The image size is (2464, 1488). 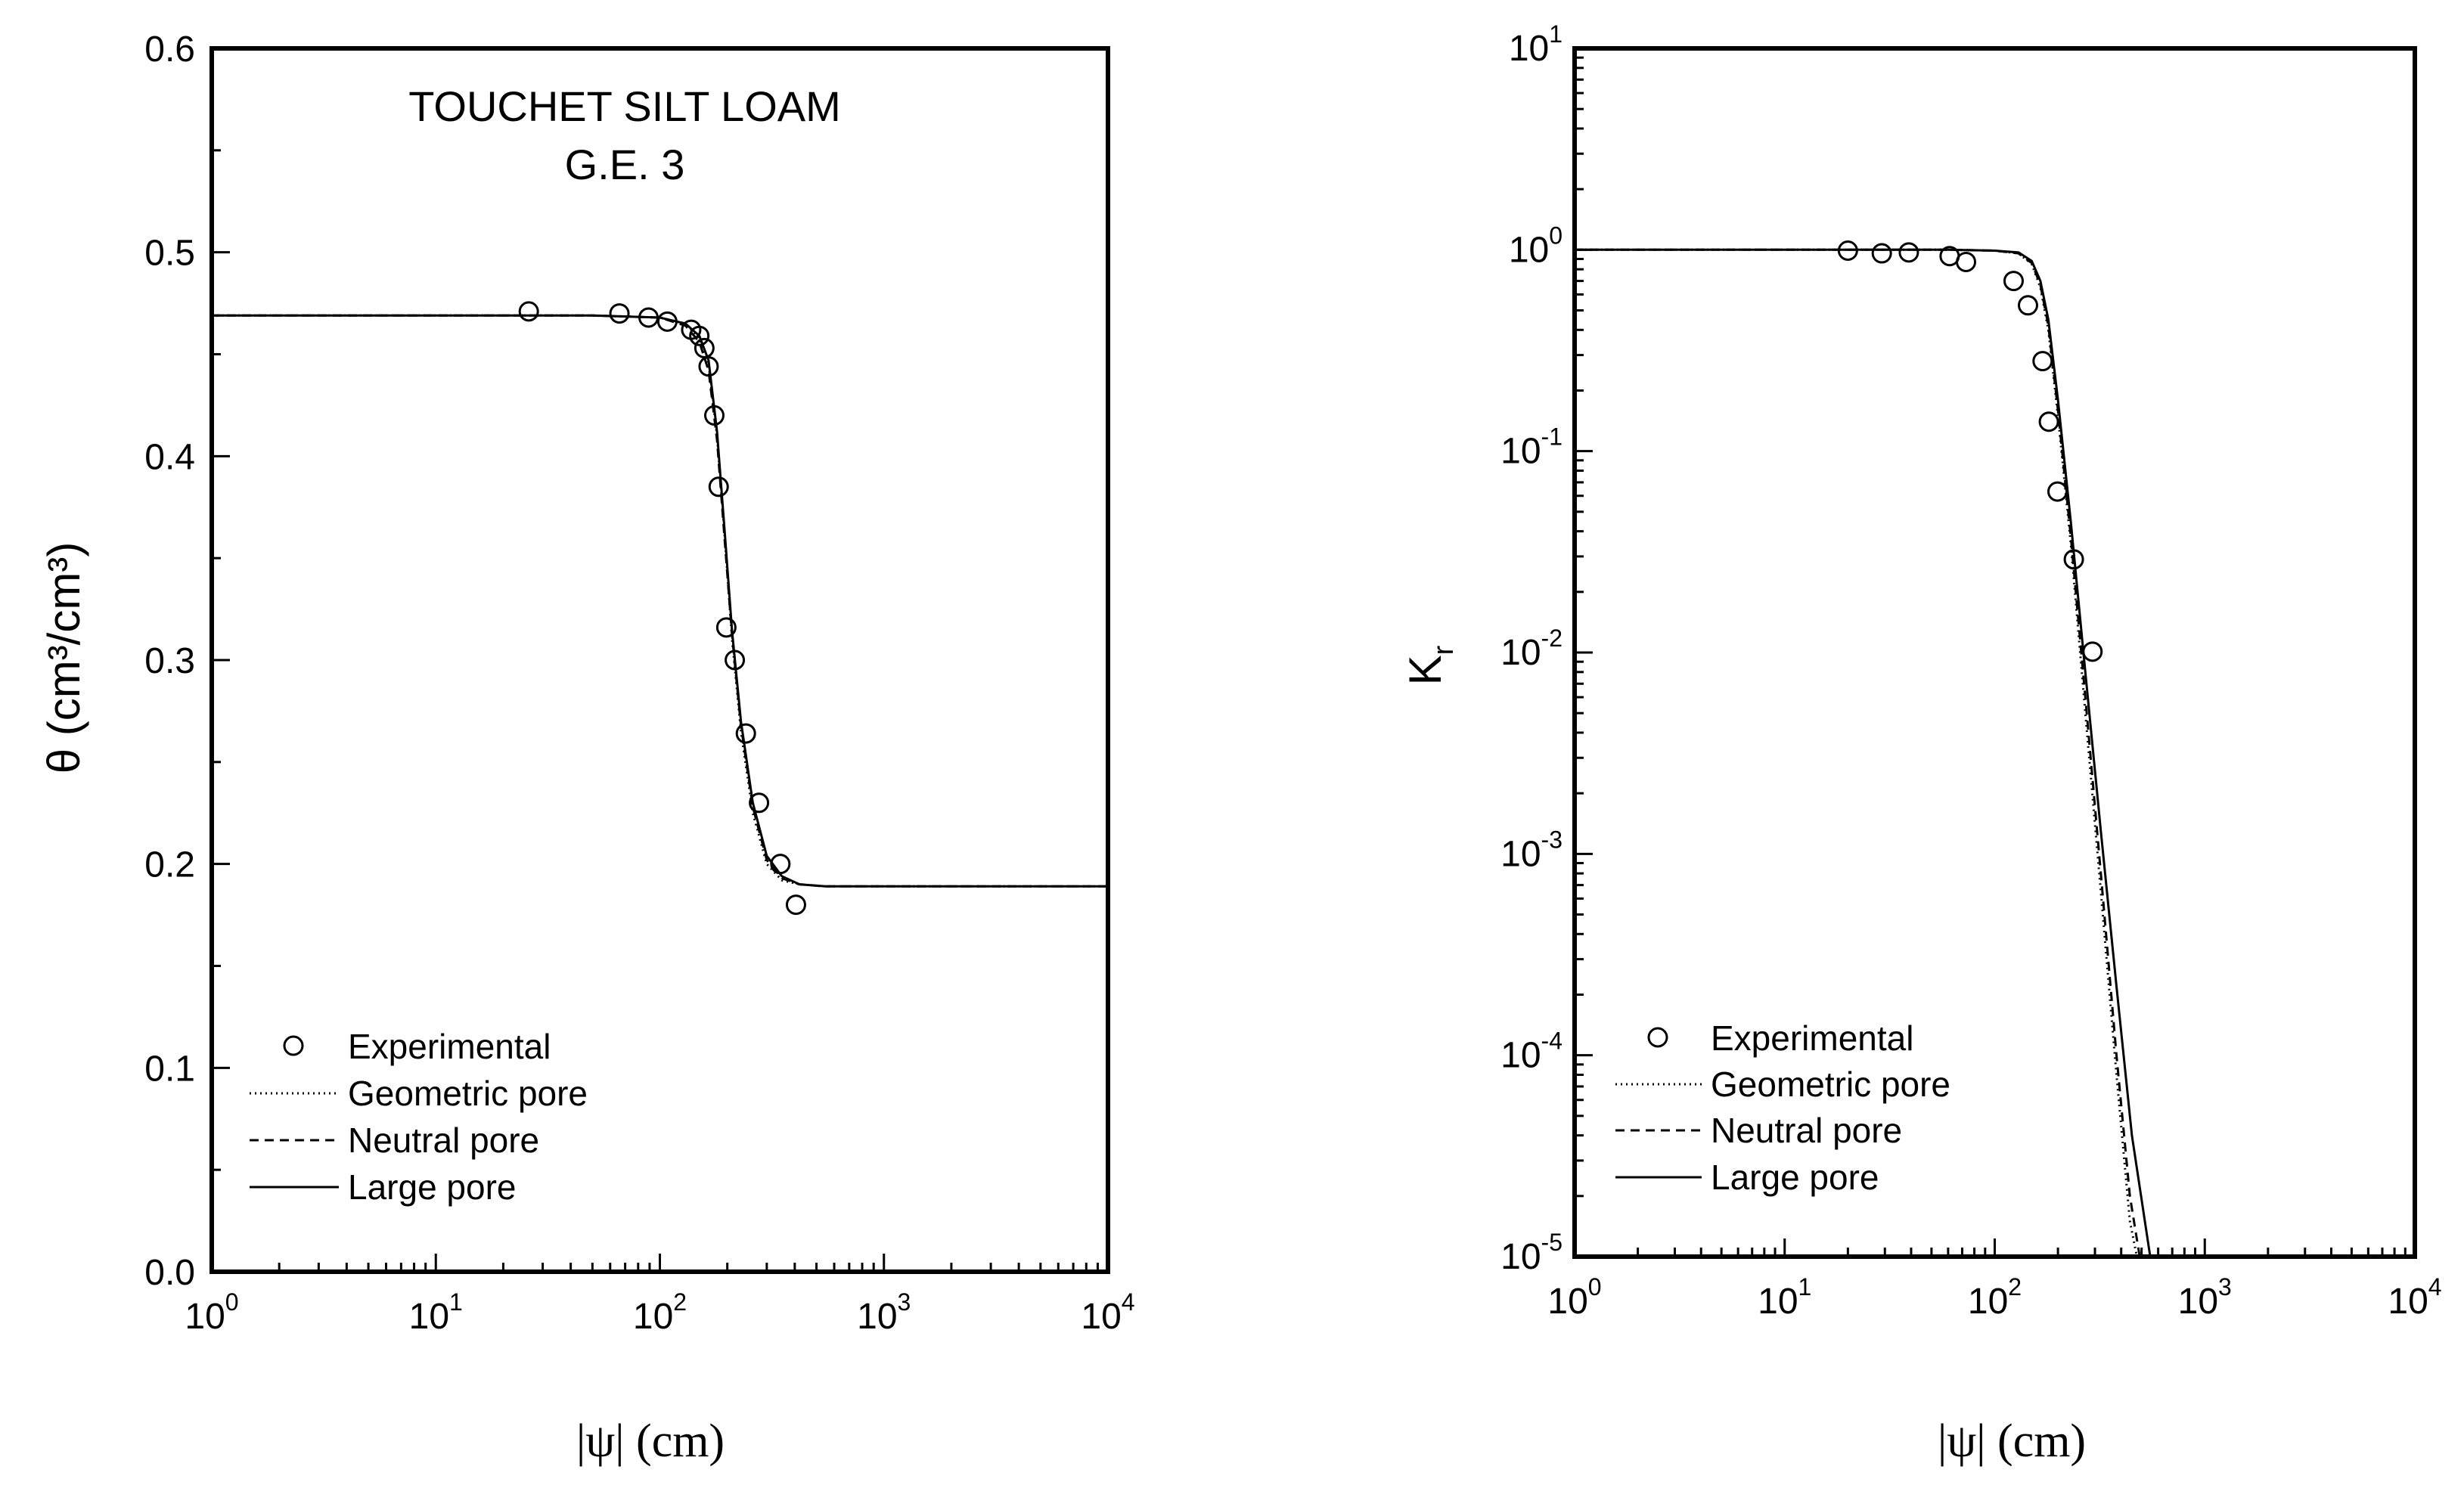 What do you see at coordinates (2012, 1441) in the screenshot?
I see `kr-x-axis-label: |ψ| (cm)` at bounding box center [2012, 1441].